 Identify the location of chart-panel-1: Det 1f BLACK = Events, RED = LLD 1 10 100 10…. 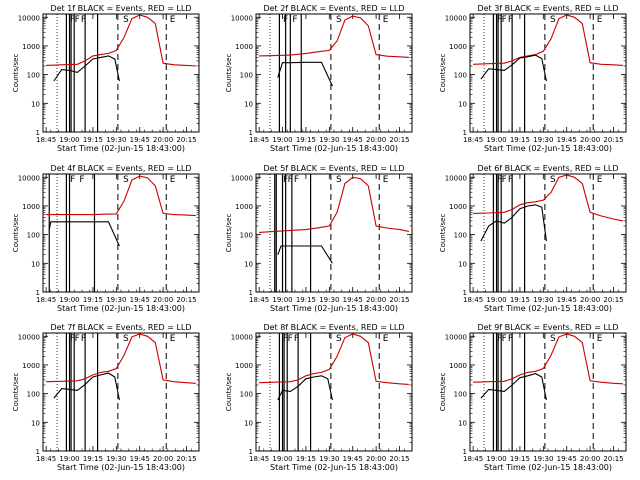
(106, 78).